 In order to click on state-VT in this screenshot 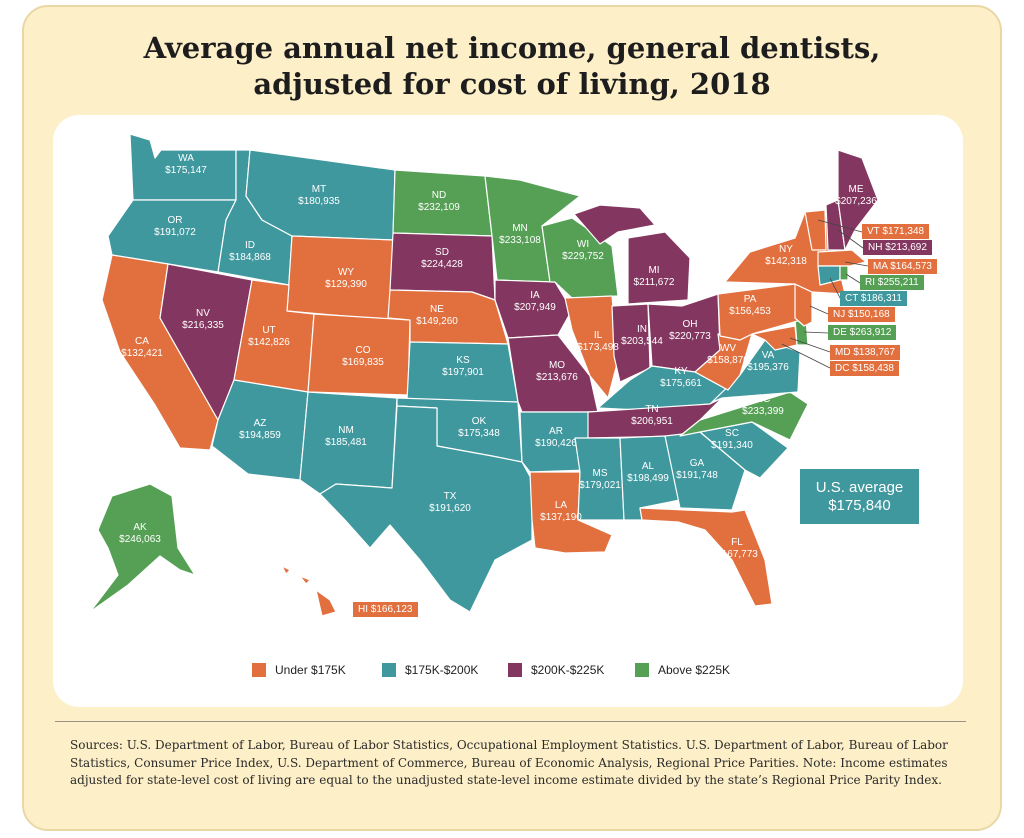, I will do `click(815, 230)`.